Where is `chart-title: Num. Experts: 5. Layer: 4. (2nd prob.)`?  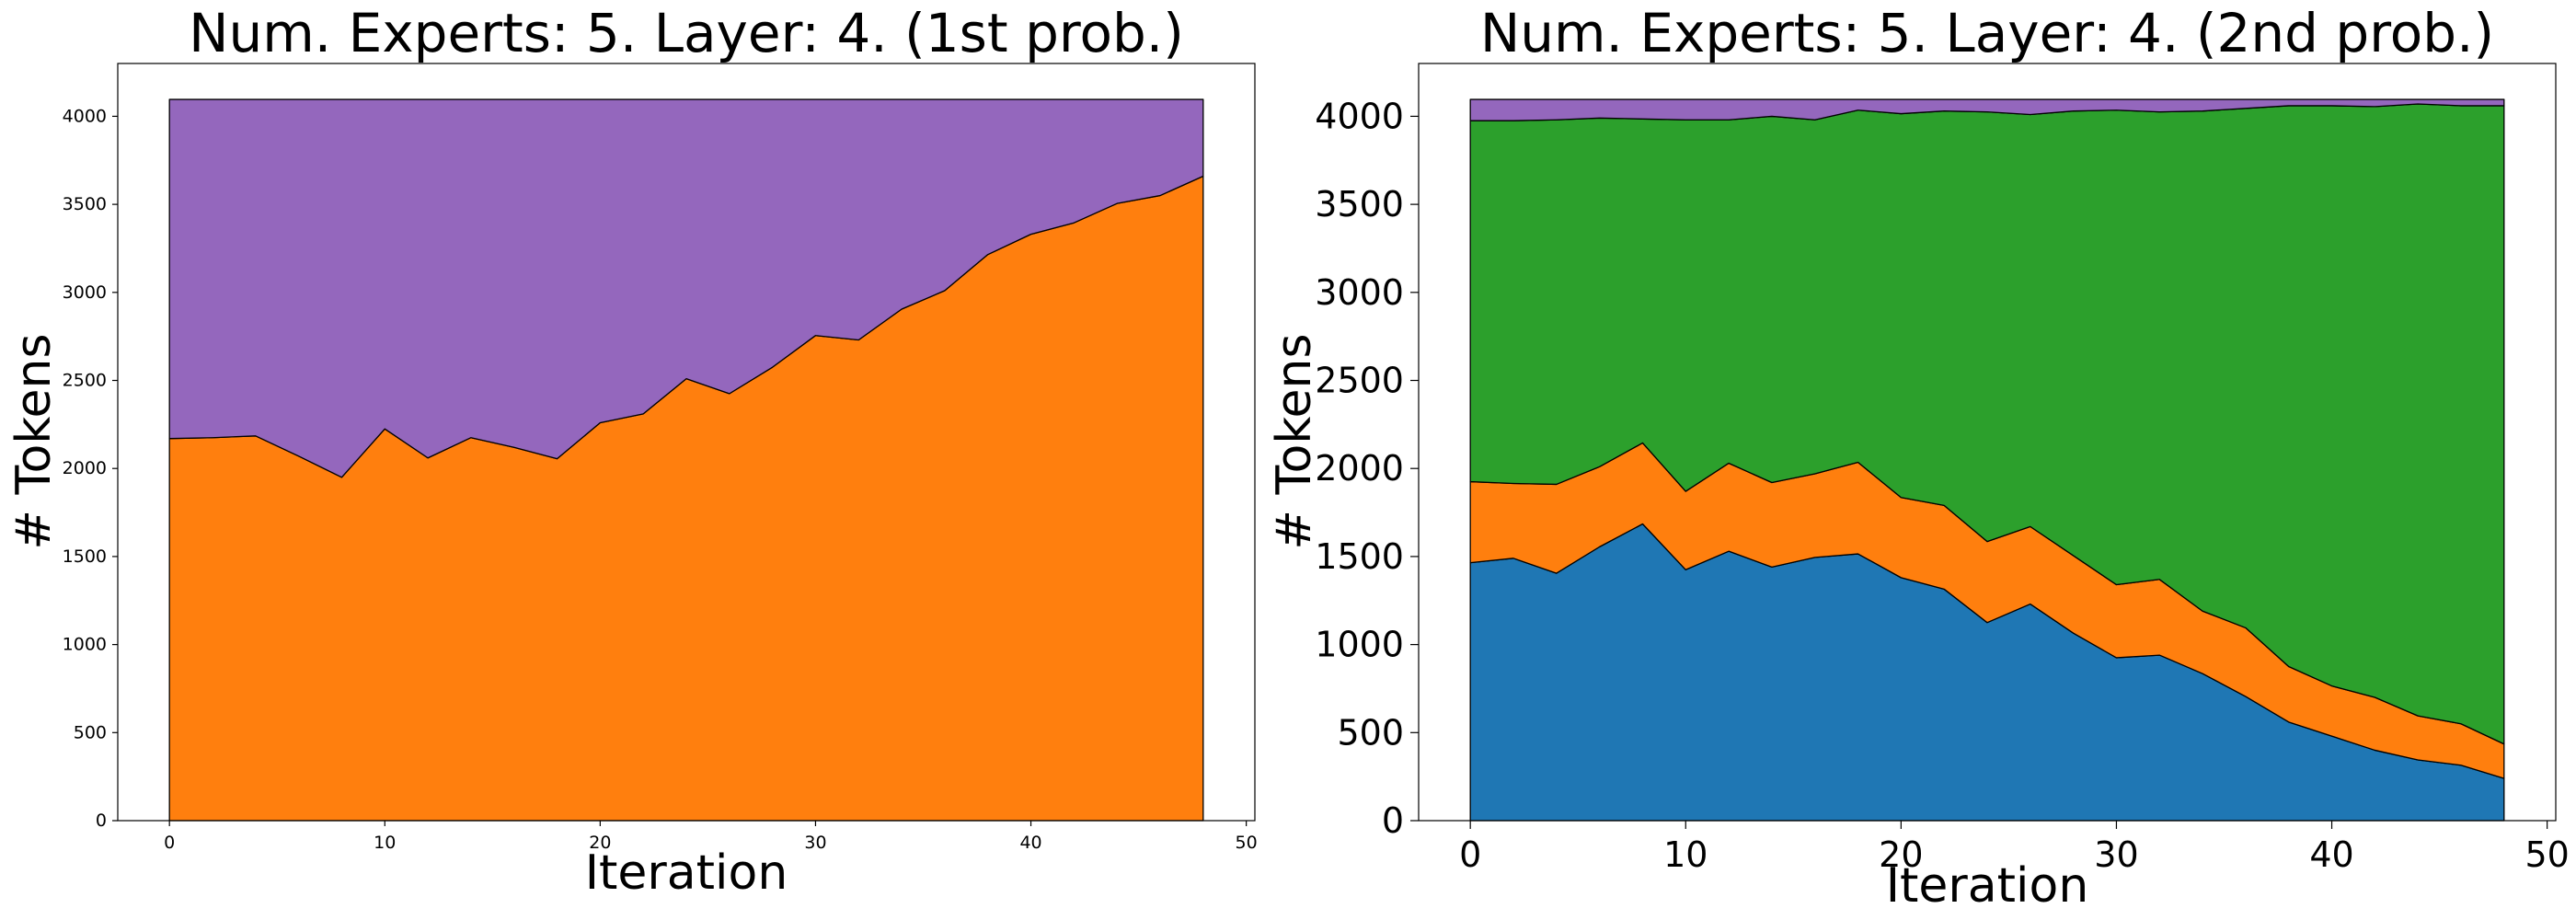
chart-title: Num. Experts: 5. Layer: 4. (2nd prob.) is located at coordinates (1987, 33).